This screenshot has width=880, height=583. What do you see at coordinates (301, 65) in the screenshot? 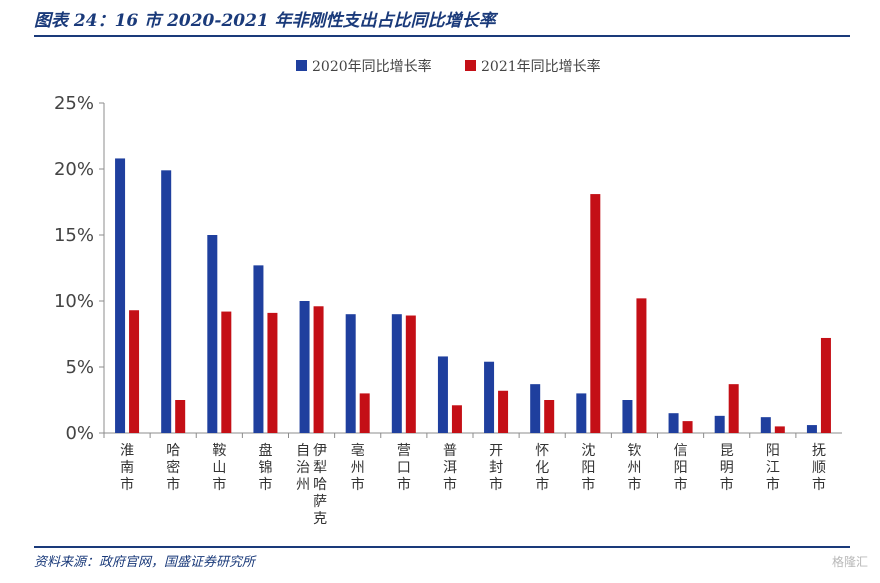
I see `legend-swatch-2020` at bounding box center [301, 65].